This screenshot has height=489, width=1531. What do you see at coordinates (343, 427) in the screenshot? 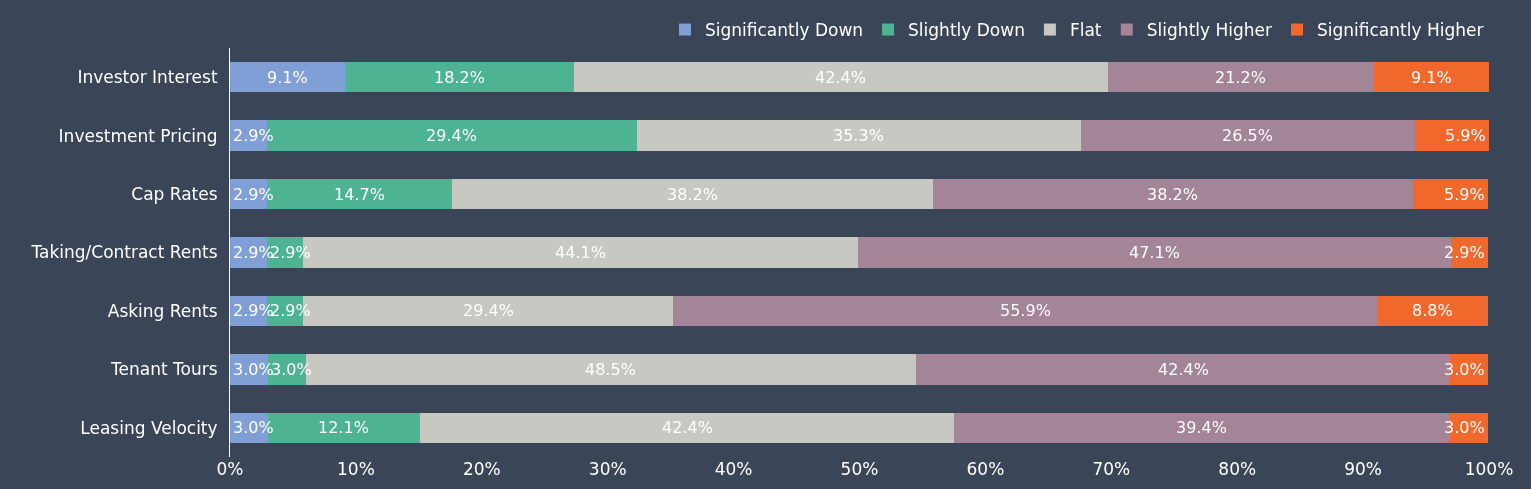
I see `data-label: 12.1%` at bounding box center [343, 427].